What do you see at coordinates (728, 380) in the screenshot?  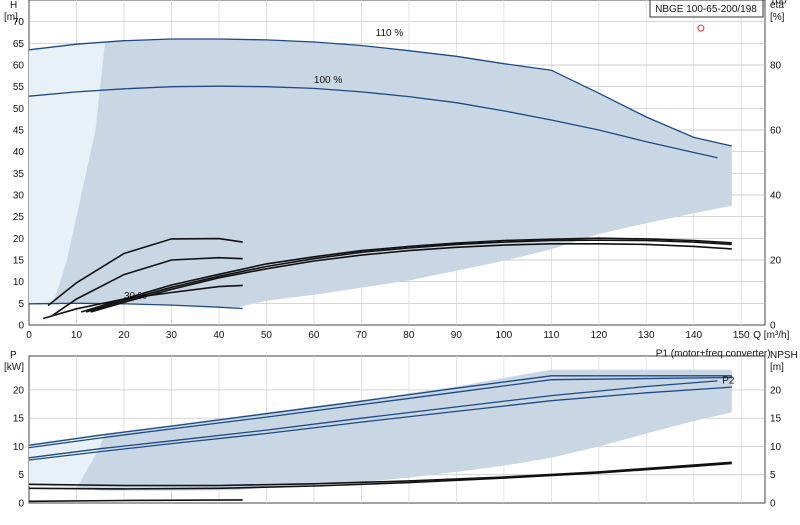 I see `curve-label-2: P2` at bounding box center [728, 380].